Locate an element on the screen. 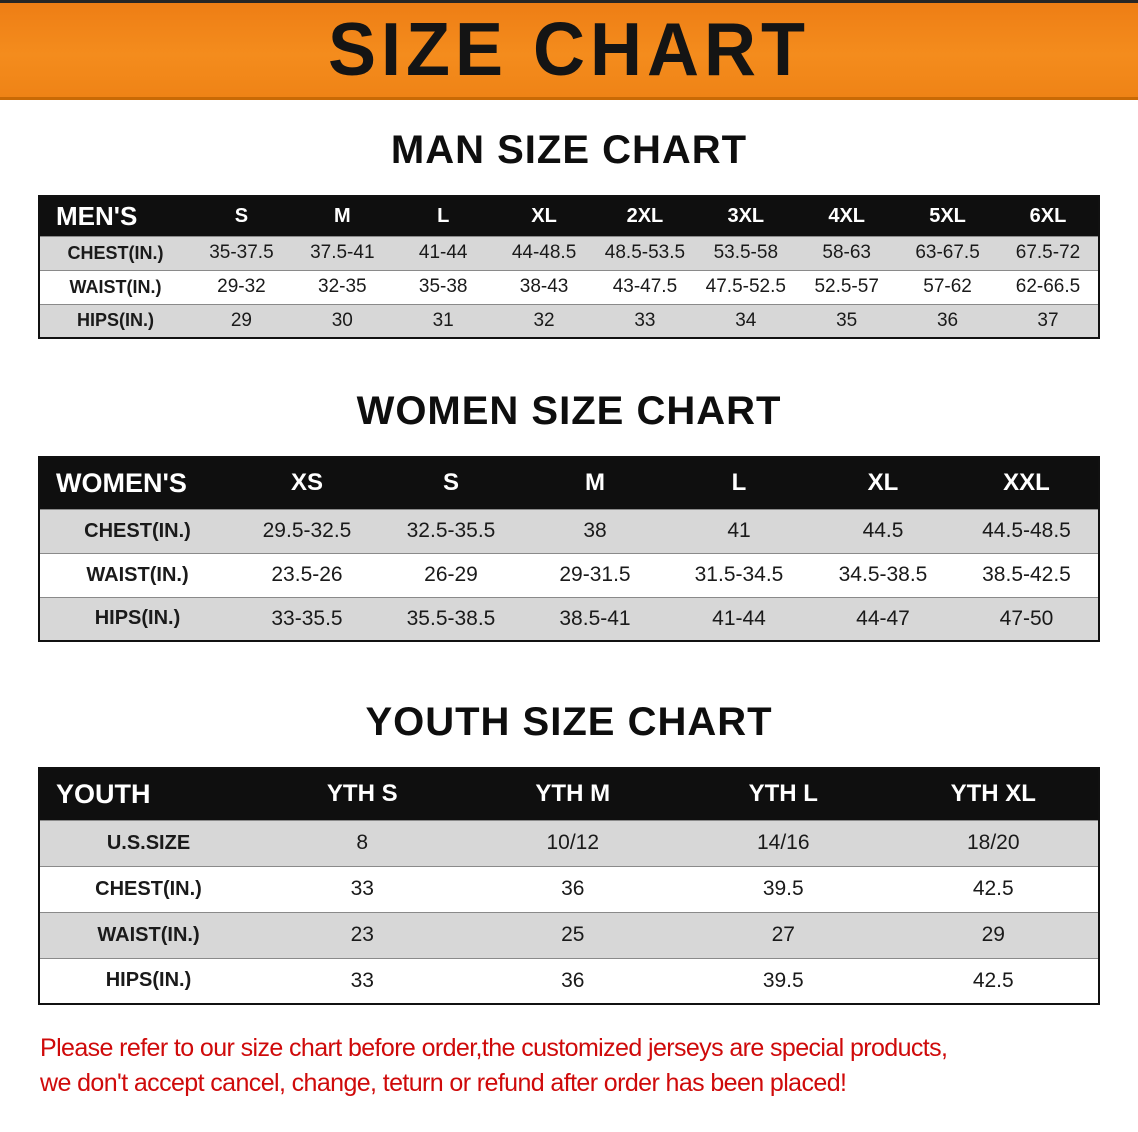 The image size is (1138, 1132). size-column-header: 2XL is located at coordinates (645, 216).